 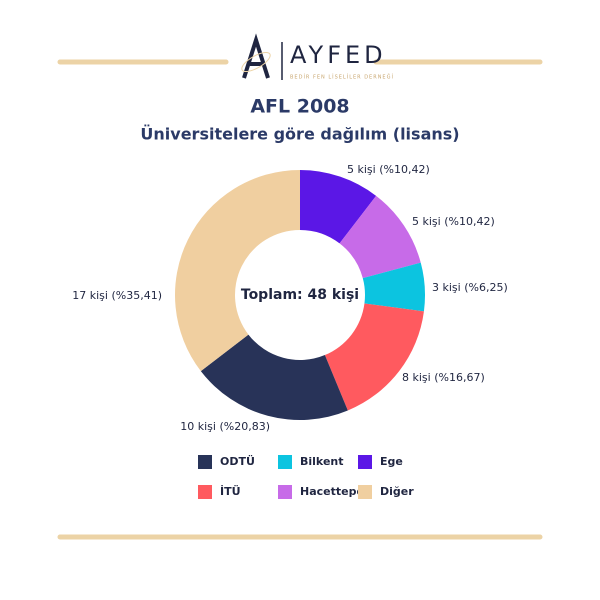 I want to click on center-label: Toplam: 48 kişi, so click(x=300, y=295).